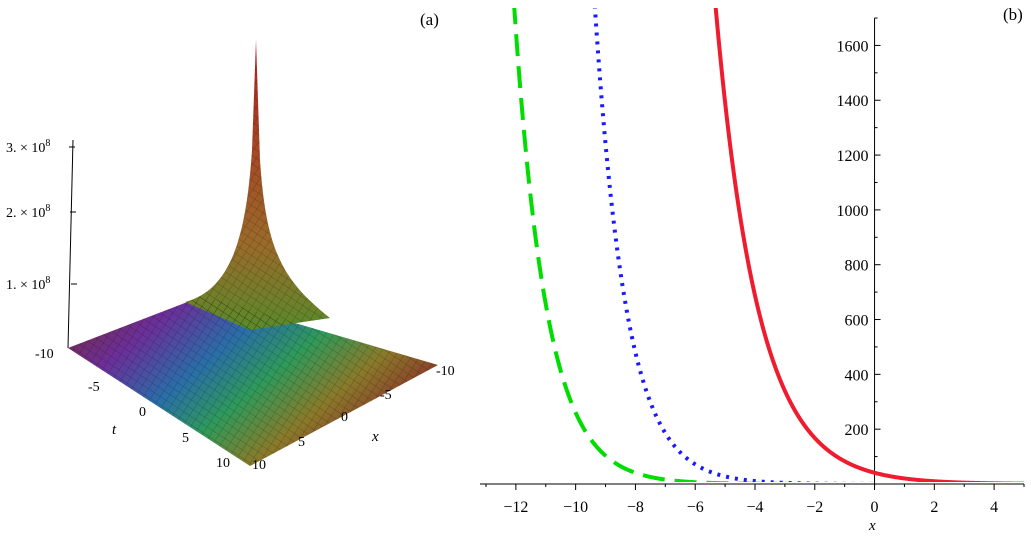 This screenshot has height=538, width=1031. I want to click on x-tick-label: 4, so click(994, 507).